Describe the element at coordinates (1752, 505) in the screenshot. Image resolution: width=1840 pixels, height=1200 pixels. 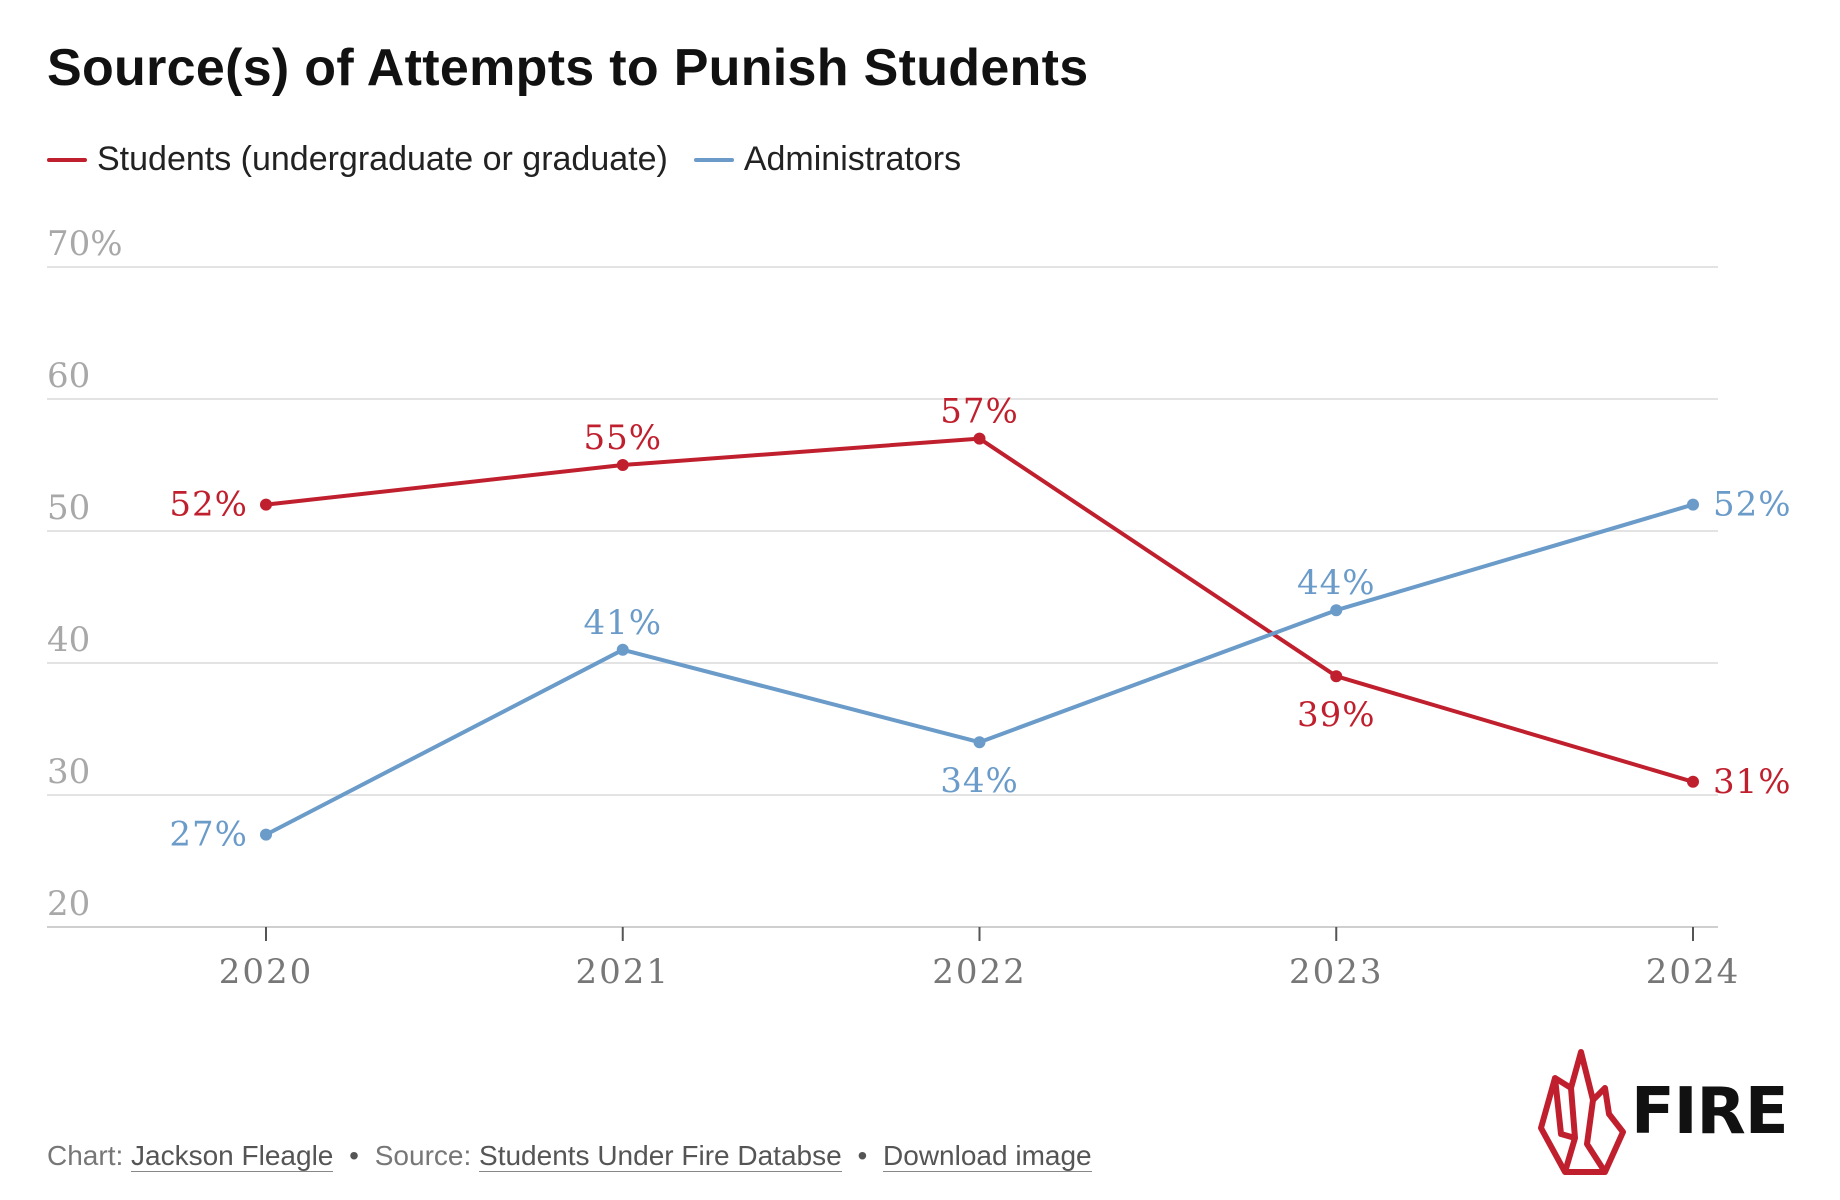
I see `data-label-administrators-2024: 52%` at that location.